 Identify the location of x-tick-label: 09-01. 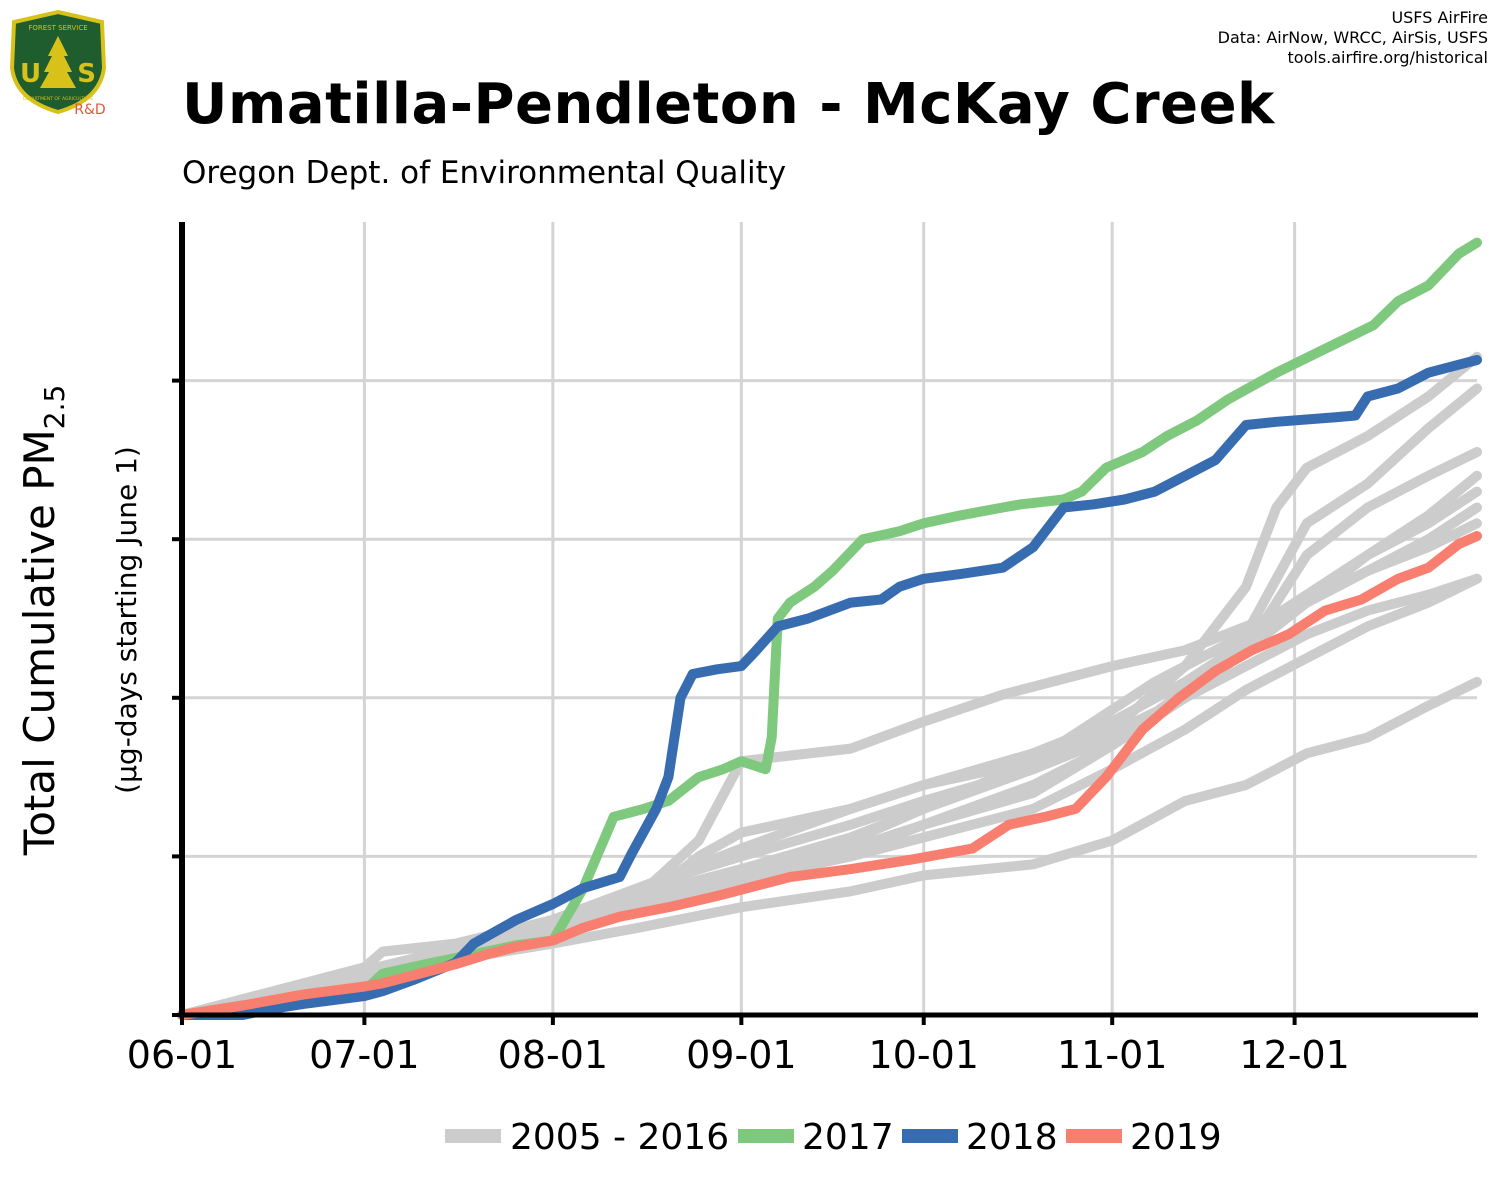
(741, 1055).